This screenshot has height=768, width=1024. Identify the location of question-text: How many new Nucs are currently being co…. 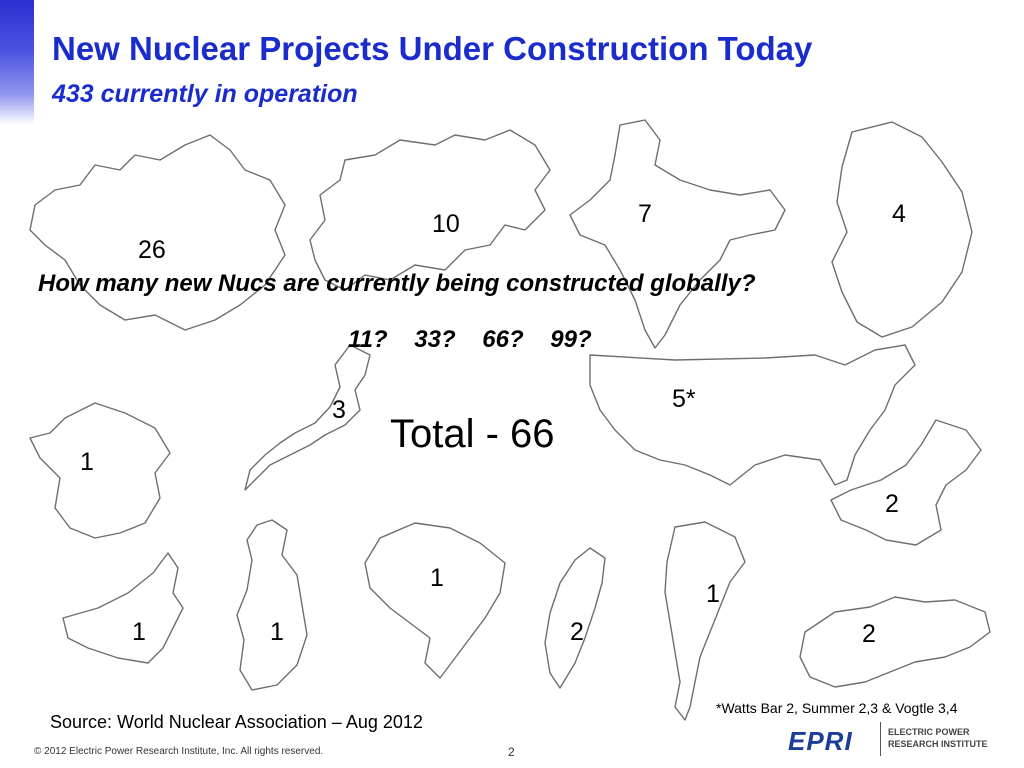
(397, 283).